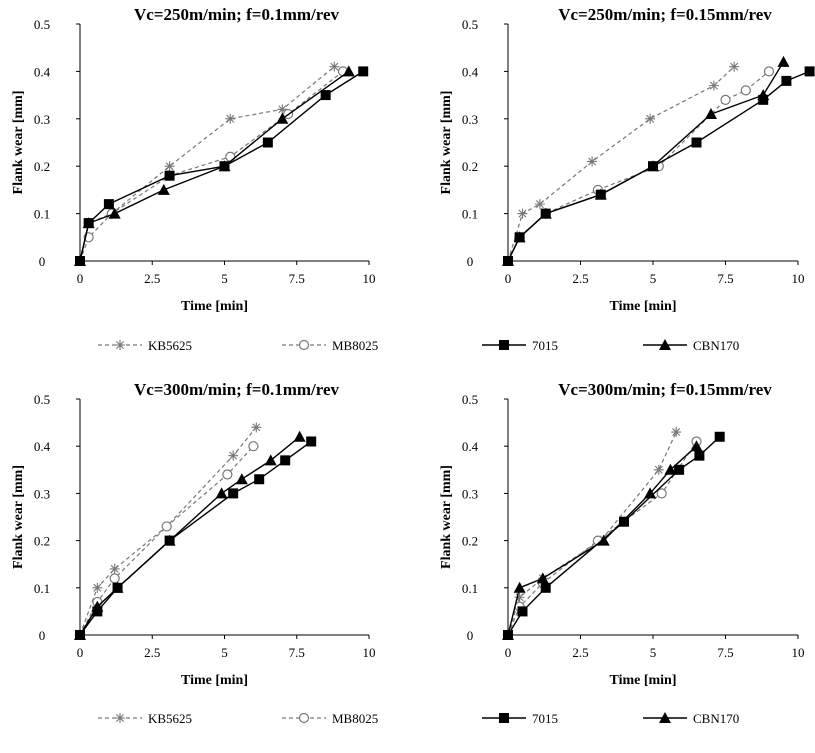 The width and height of the screenshot is (815, 753). What do you see at coordinates (80, 652) in the screenshot?
I see `x-tick-label: 0` at bounding box center [80, 652].